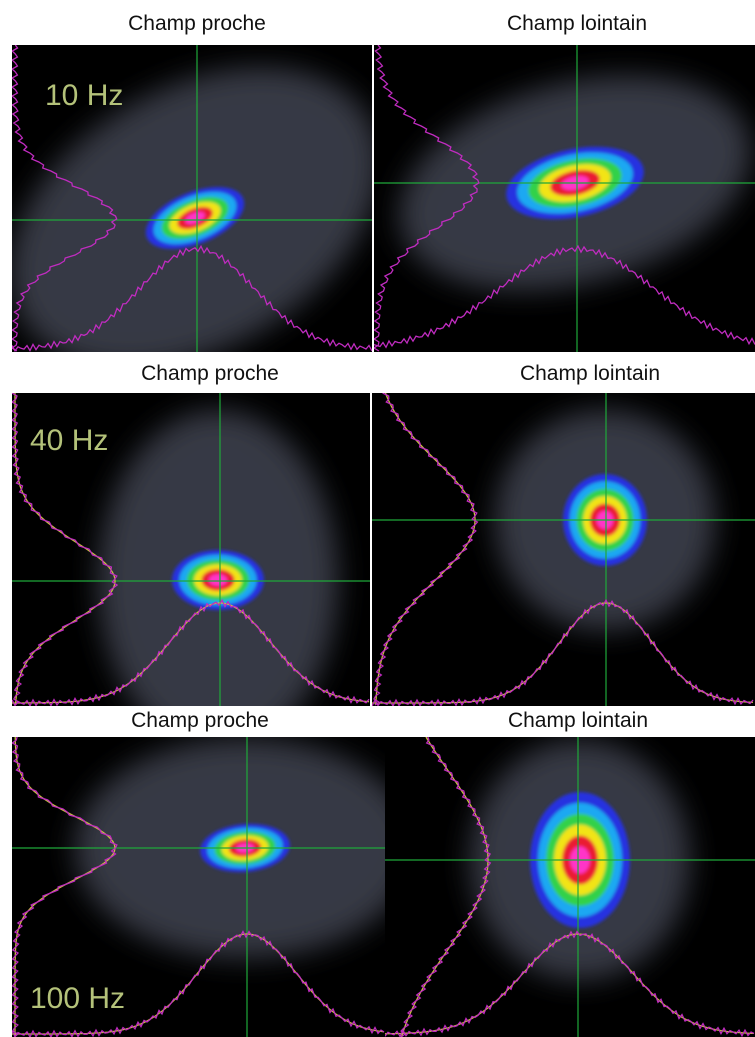 The height and width of the screenshot is (1037, 755). What do you see at coordinates (84, 95) in the screenshot?
I see `frequency-label: 10 Hz` at bounding box center [84, 95].